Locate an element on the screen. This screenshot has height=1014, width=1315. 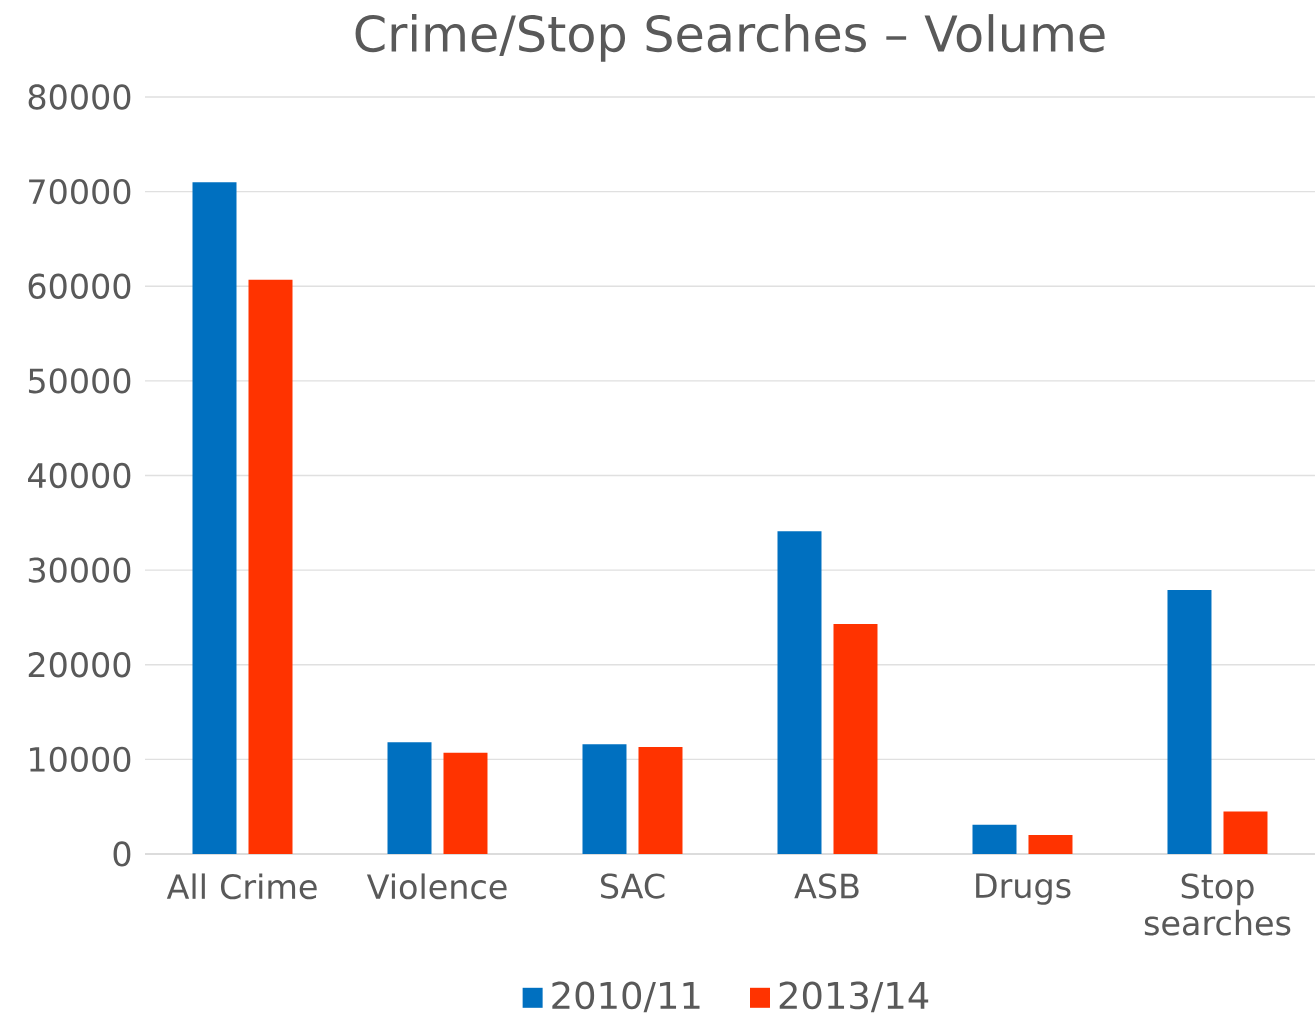
x-tick-label: All Crime is located at coordinates (241, 886).